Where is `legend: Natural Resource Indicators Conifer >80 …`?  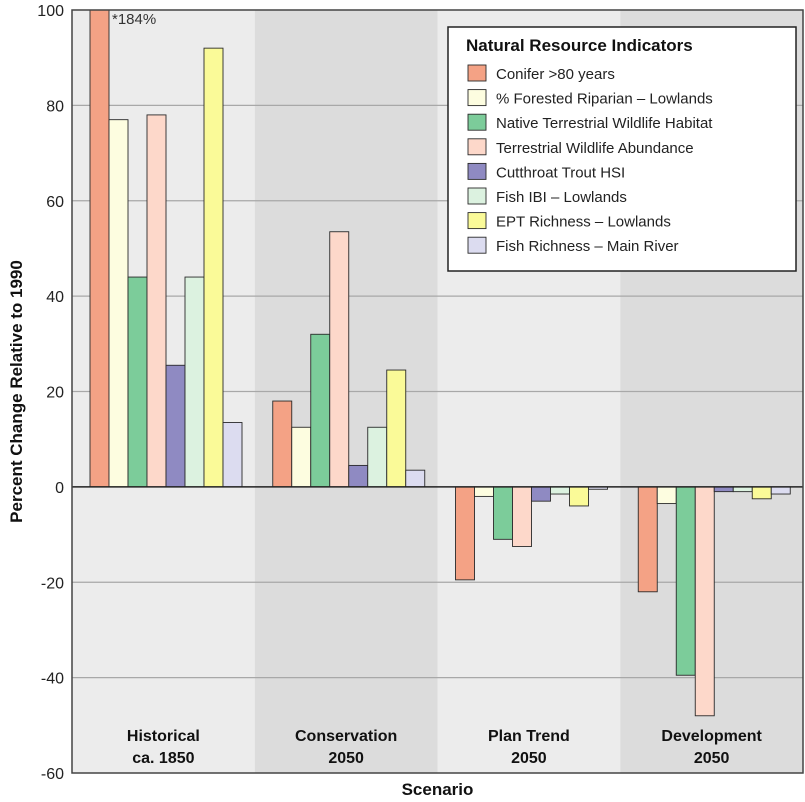 legend: Natural Resource Indicators Conifer >80 … is located at coordinates (622, 149).